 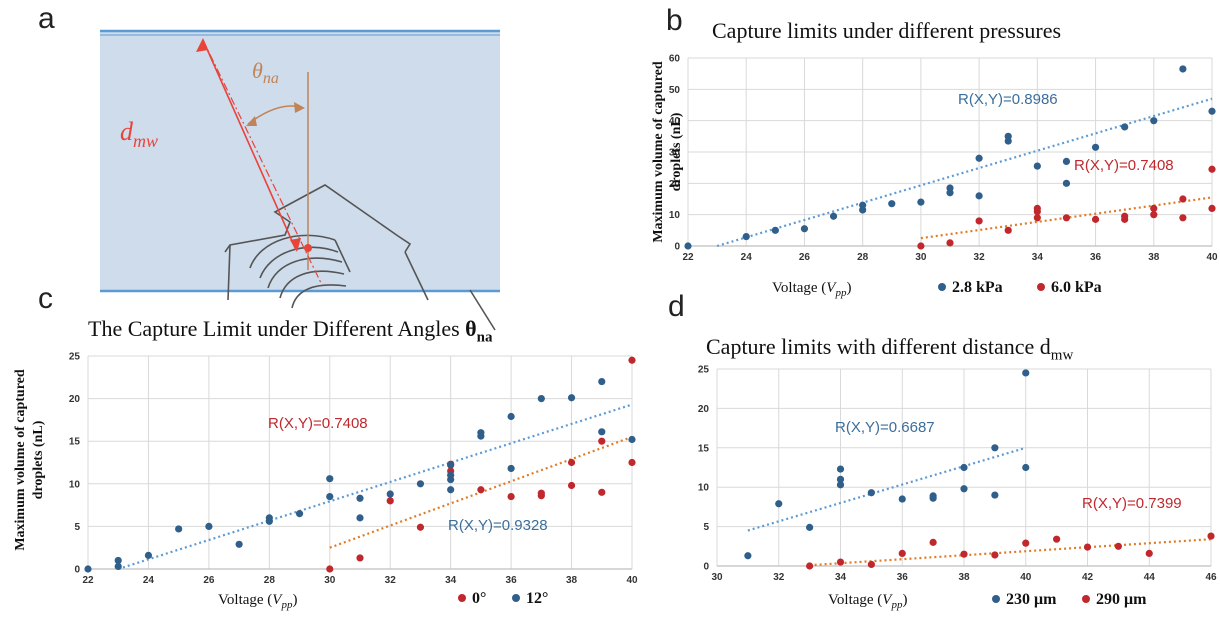 What do you see at coordinates (1031, 599) in the screenshot?
I see `legend-label-0: 230 μm` at bounding box center [1031, 599].